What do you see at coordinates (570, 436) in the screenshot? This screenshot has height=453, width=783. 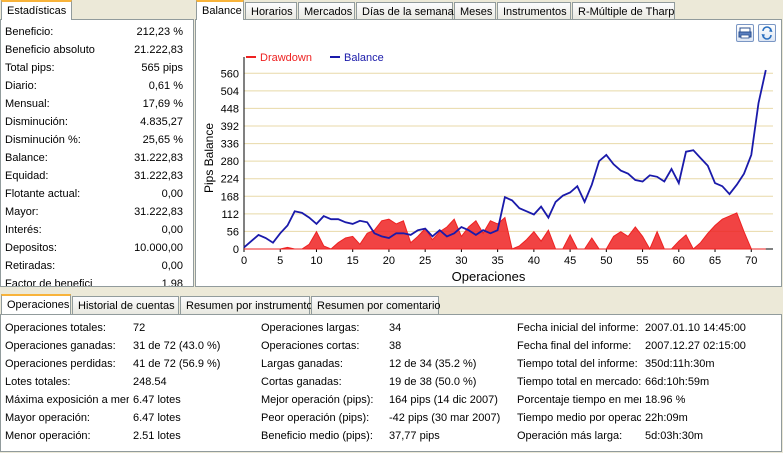 I see `operation-label: Operación más larga:` at bounding box center [570, 436].